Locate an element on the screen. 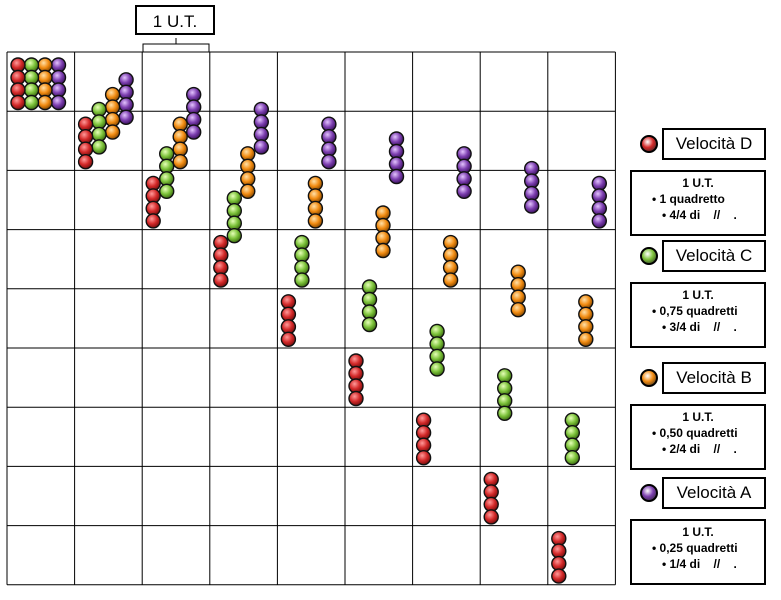 This screenshot has width=781, height=600. legend-line-2: • 4/4 di // . is located at coordinates (699, 215).